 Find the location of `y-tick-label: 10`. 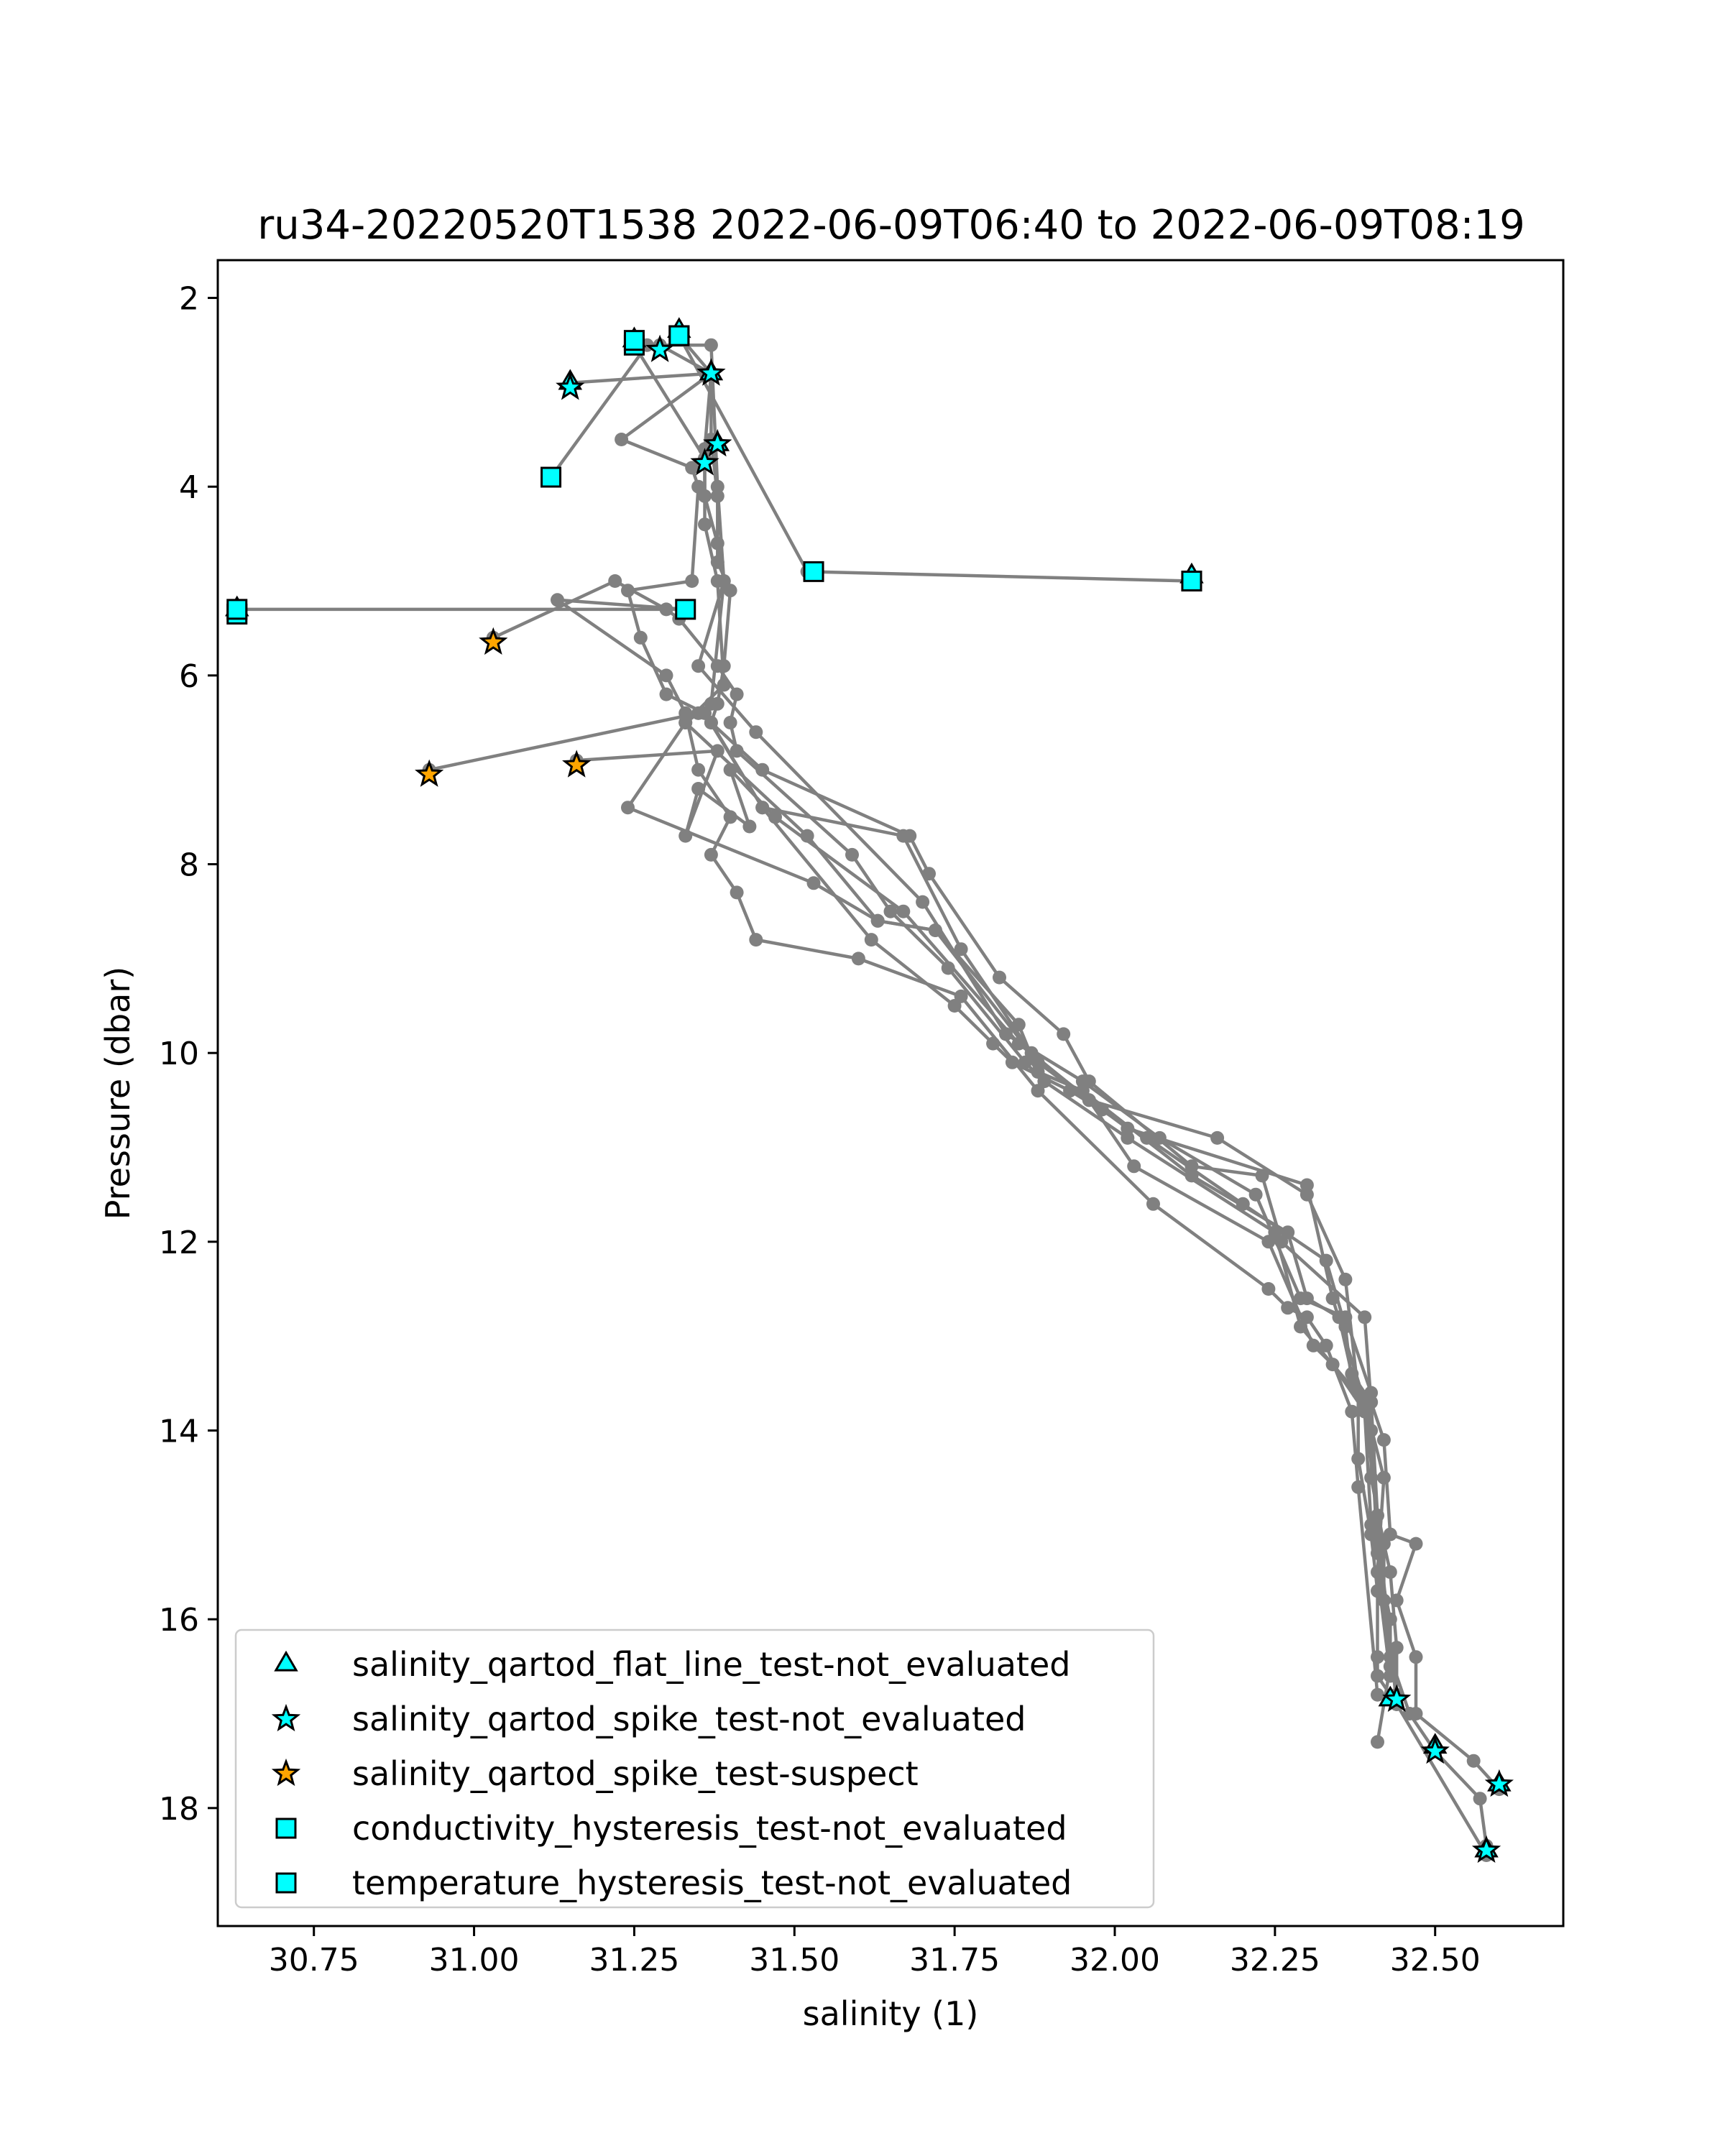

y-tick-label: 10 is located at coordinates (179, 1054).